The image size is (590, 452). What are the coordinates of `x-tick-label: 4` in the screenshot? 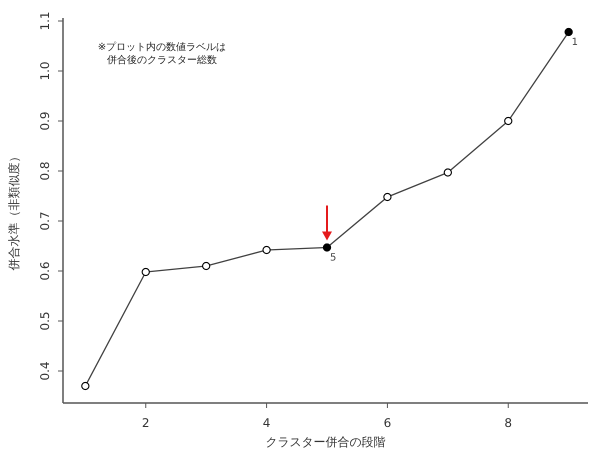 It's located at (266, 423).